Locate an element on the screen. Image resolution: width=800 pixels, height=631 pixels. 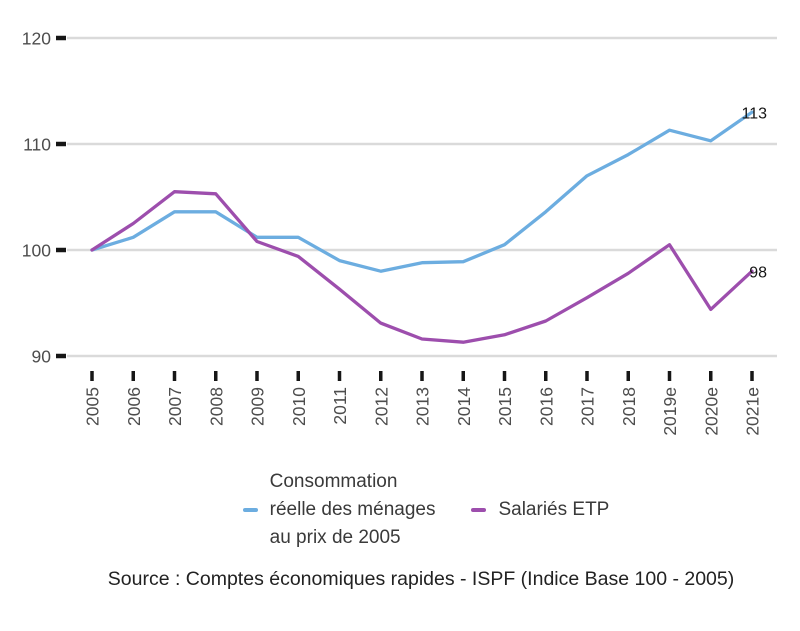
y-axis-label: 90 is located at coordinates (42, 357).